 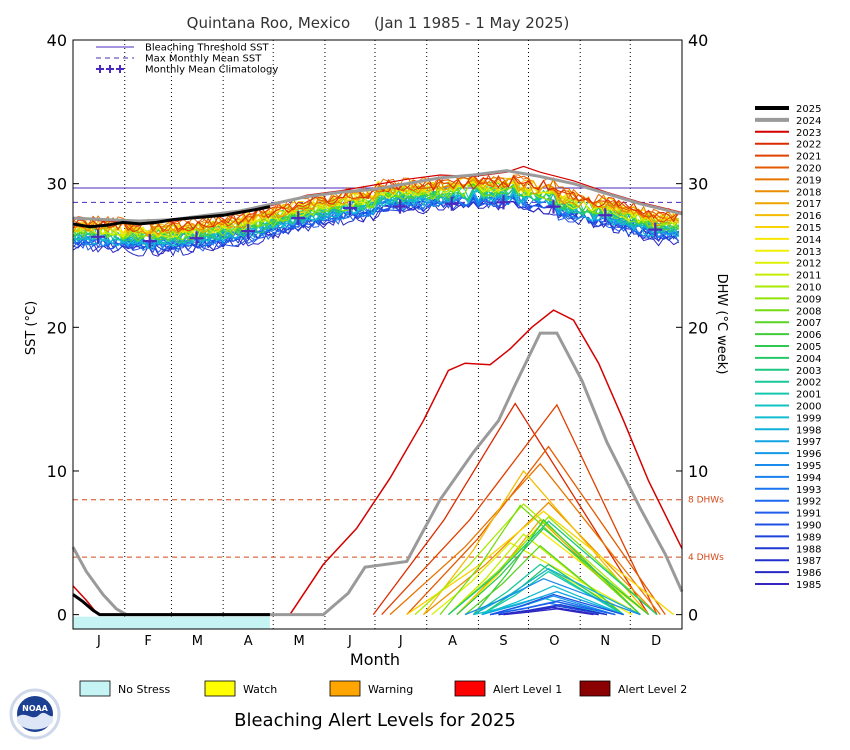 I want to click on dhw-line-2016, so click(x=536, y=542).